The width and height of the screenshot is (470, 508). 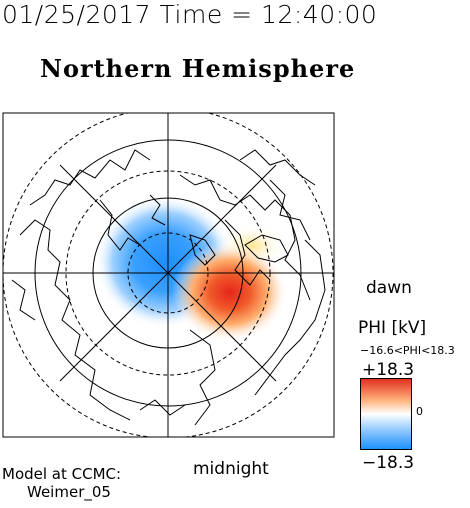 What do you see at coordinates (190, 14) in the screenshot?
I see `timestamp: 01/25/2017 Time = 12:40:00` at bounding box center [190, 14].